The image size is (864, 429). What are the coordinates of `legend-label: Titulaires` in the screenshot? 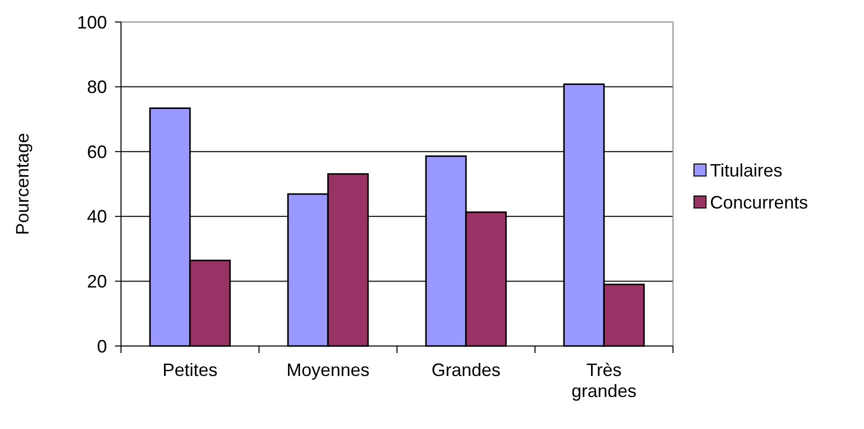 It's located at (746, 170).